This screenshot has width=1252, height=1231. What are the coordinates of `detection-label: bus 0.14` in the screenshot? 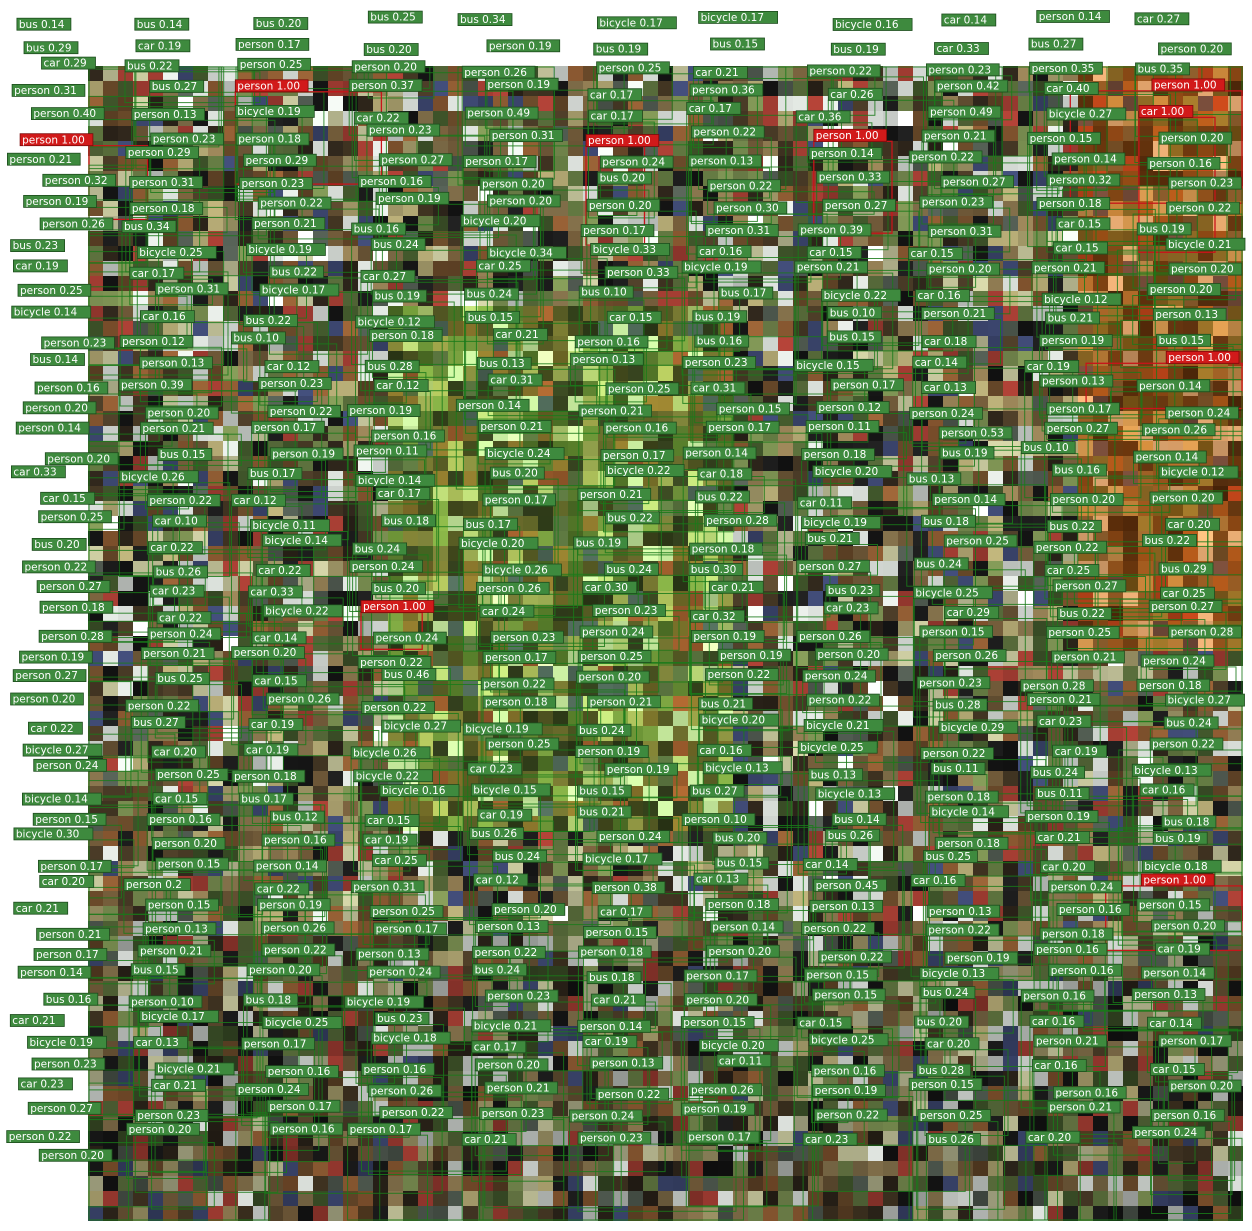 It's located at (44, 24).